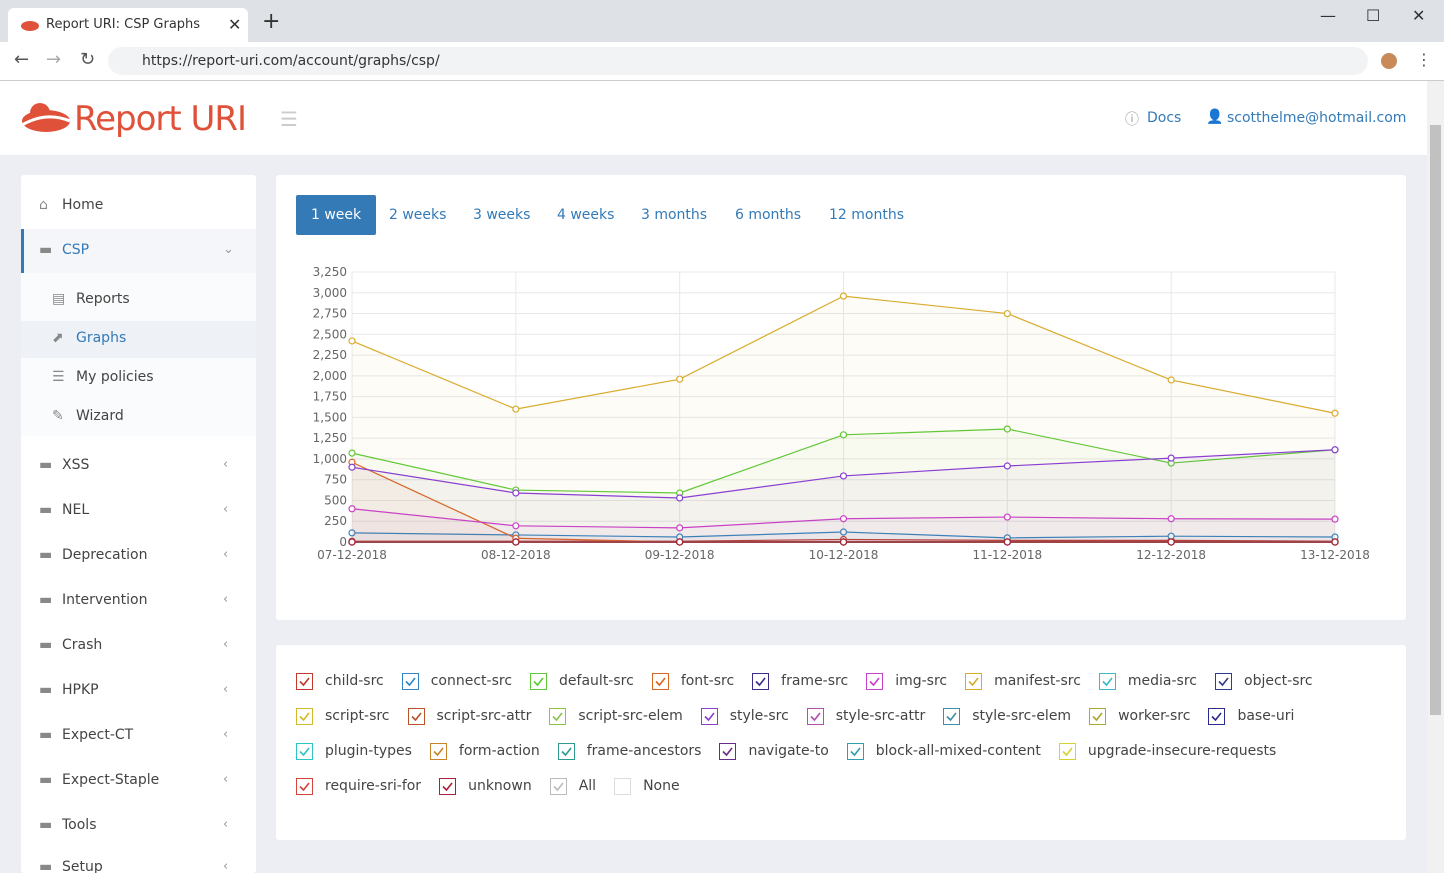  What do you see at coordinates (866, 215) in the screenshot?
I see `range-tab: 12 months` at bounding box center [866, 215].